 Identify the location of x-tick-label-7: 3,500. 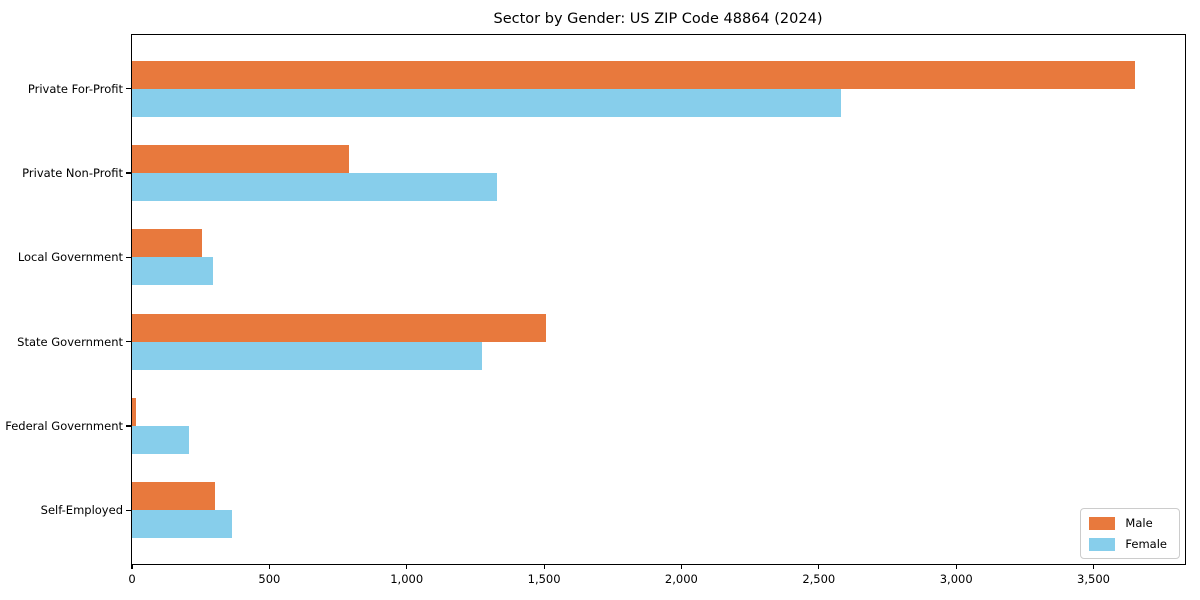
(1093, 579).